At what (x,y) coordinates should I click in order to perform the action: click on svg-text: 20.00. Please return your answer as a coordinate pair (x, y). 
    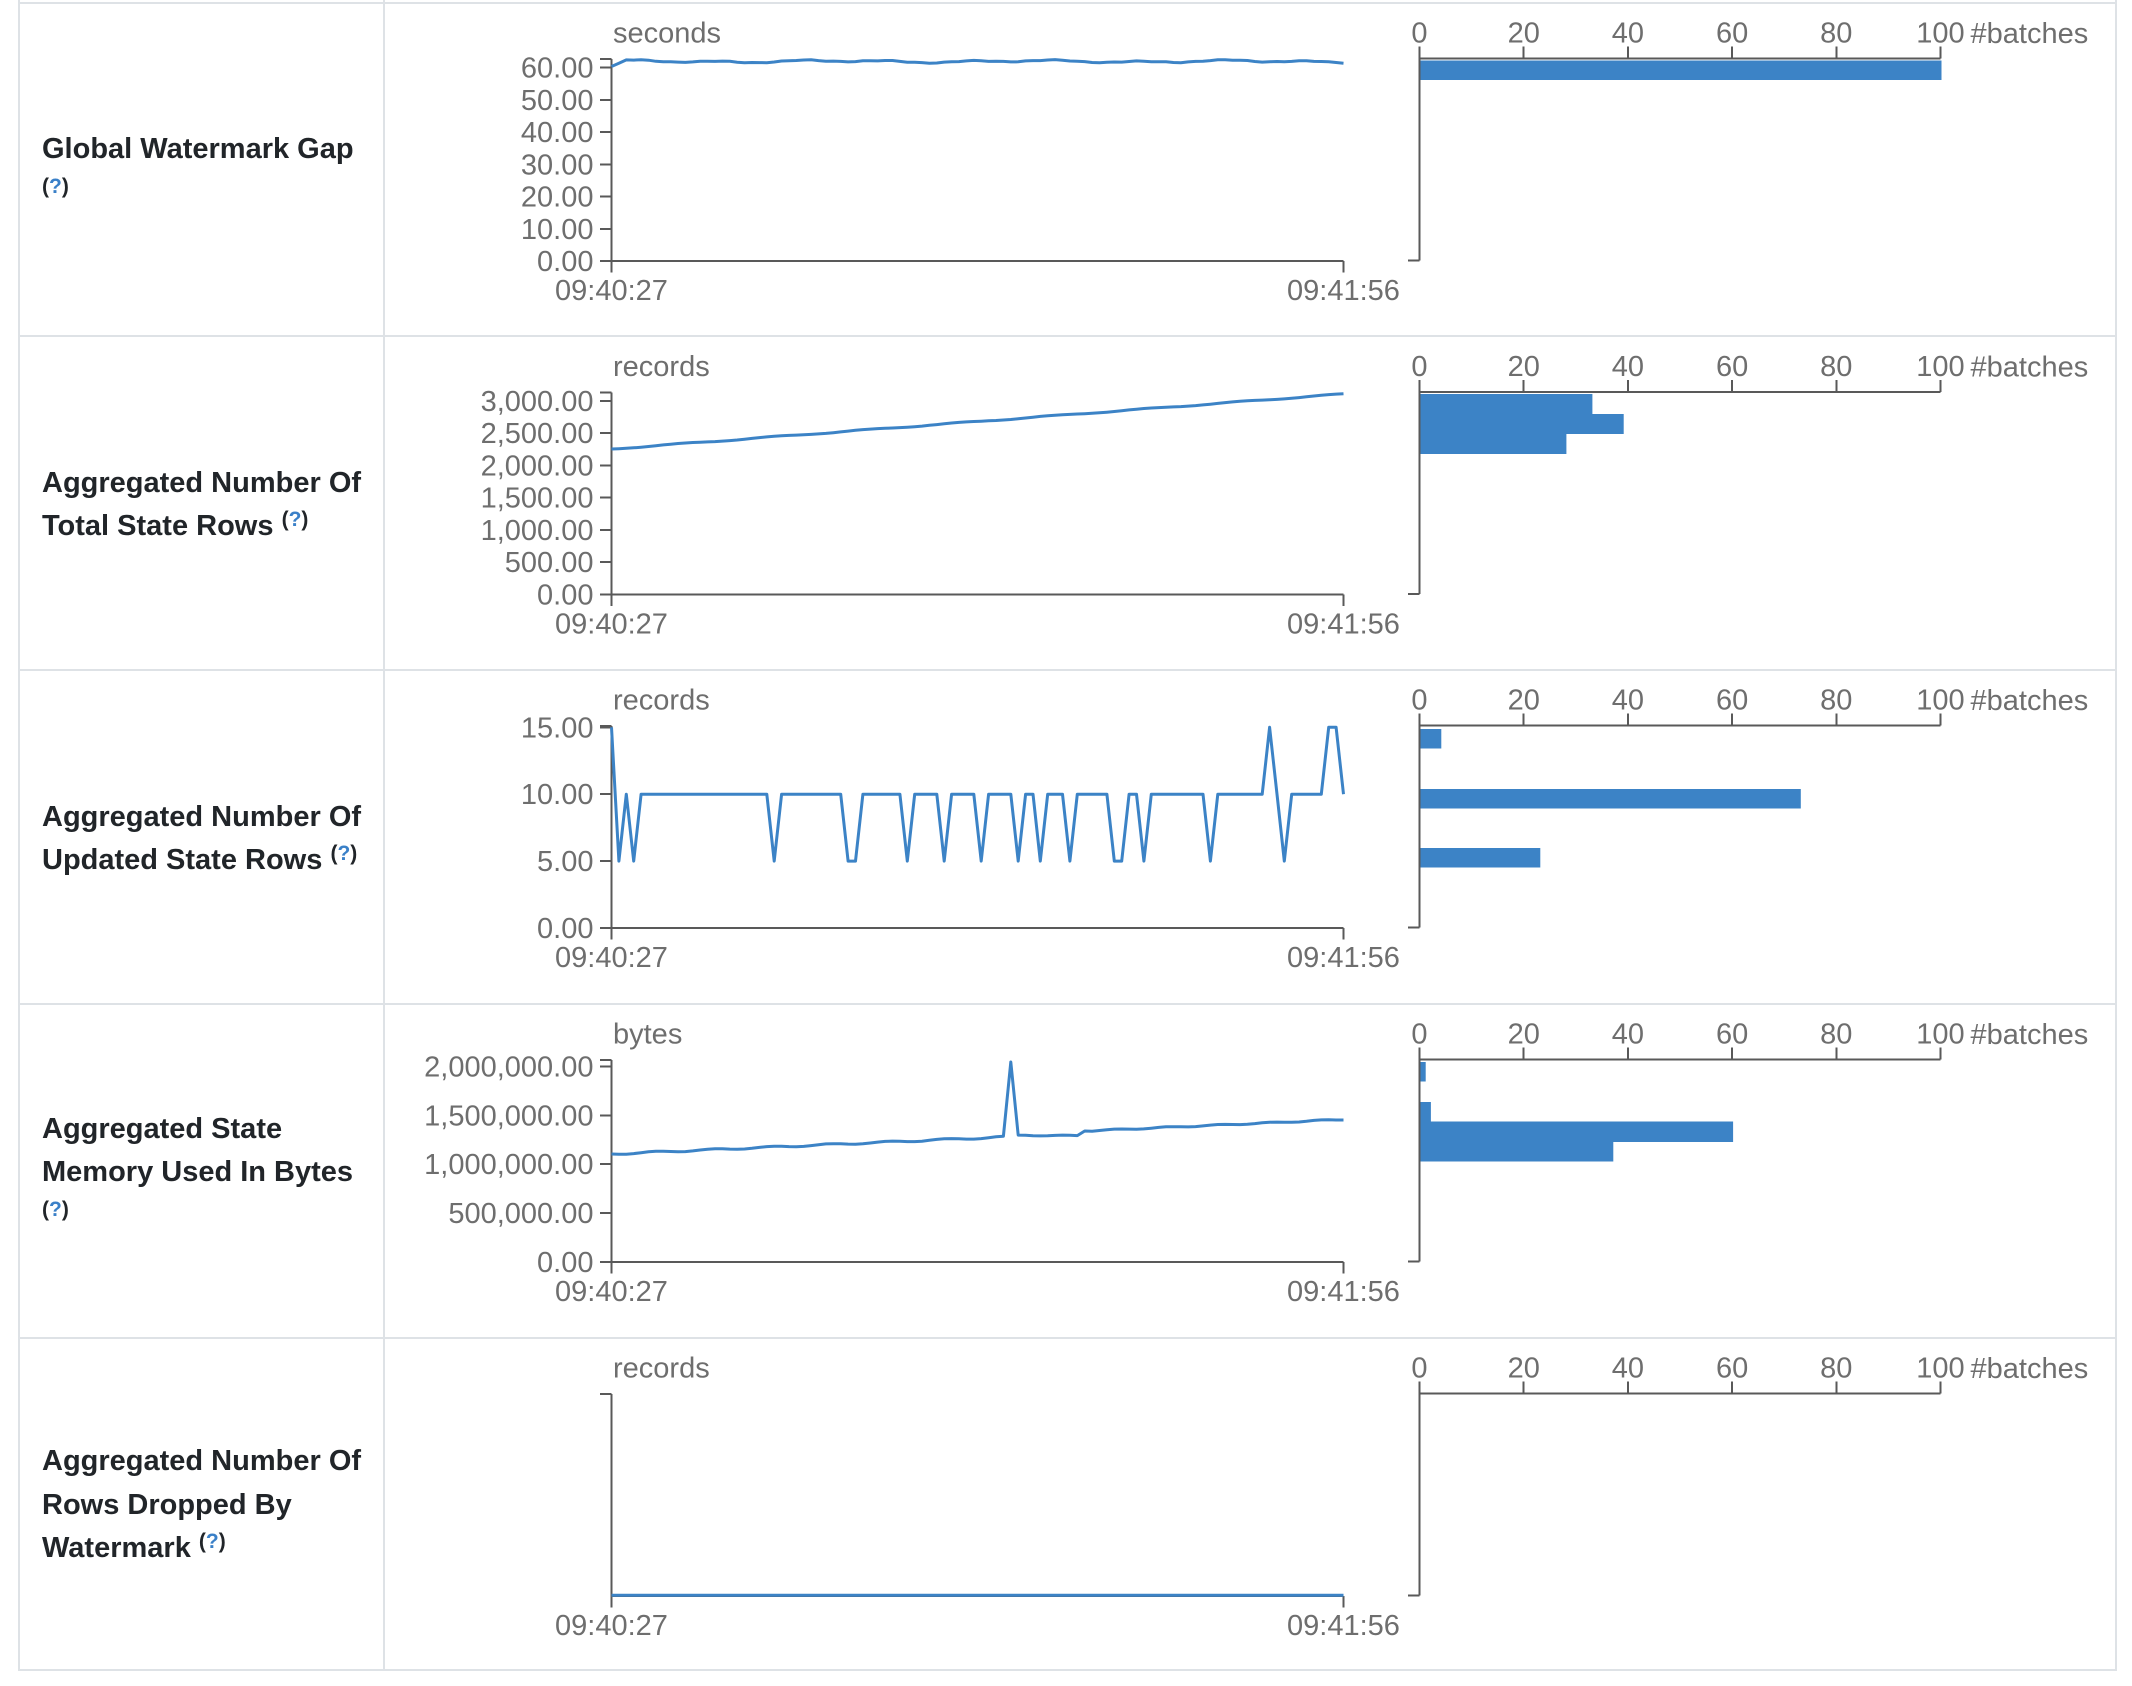
    Looking at the image, I should click on (557, 198).